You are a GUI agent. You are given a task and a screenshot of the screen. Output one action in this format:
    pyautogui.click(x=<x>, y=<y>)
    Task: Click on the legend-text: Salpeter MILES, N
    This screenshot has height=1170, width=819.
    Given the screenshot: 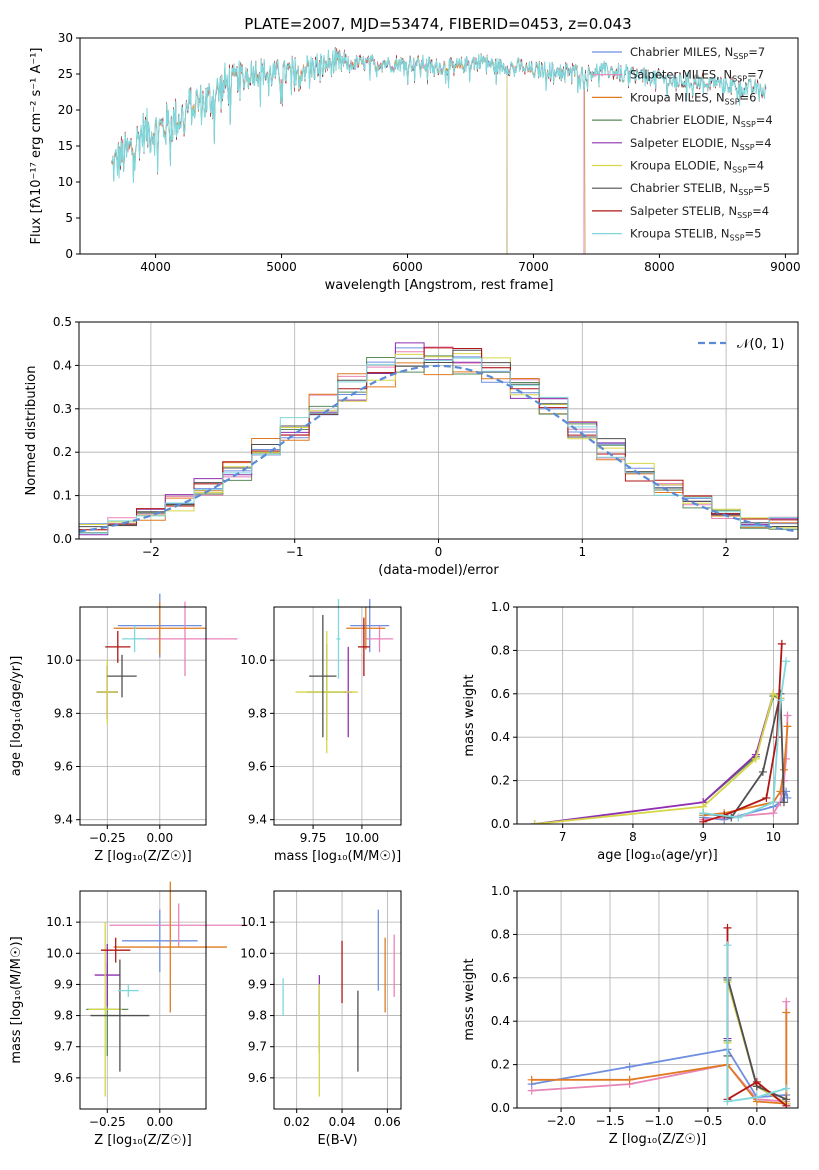 What is the action you would take?
    pyautogui.click(x=681, y=75)
    